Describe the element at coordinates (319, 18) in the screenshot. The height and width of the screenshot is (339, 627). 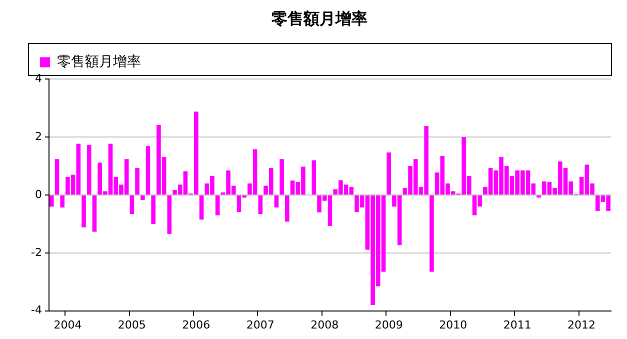
I see `chart-title: 零售額月增率` at that location.